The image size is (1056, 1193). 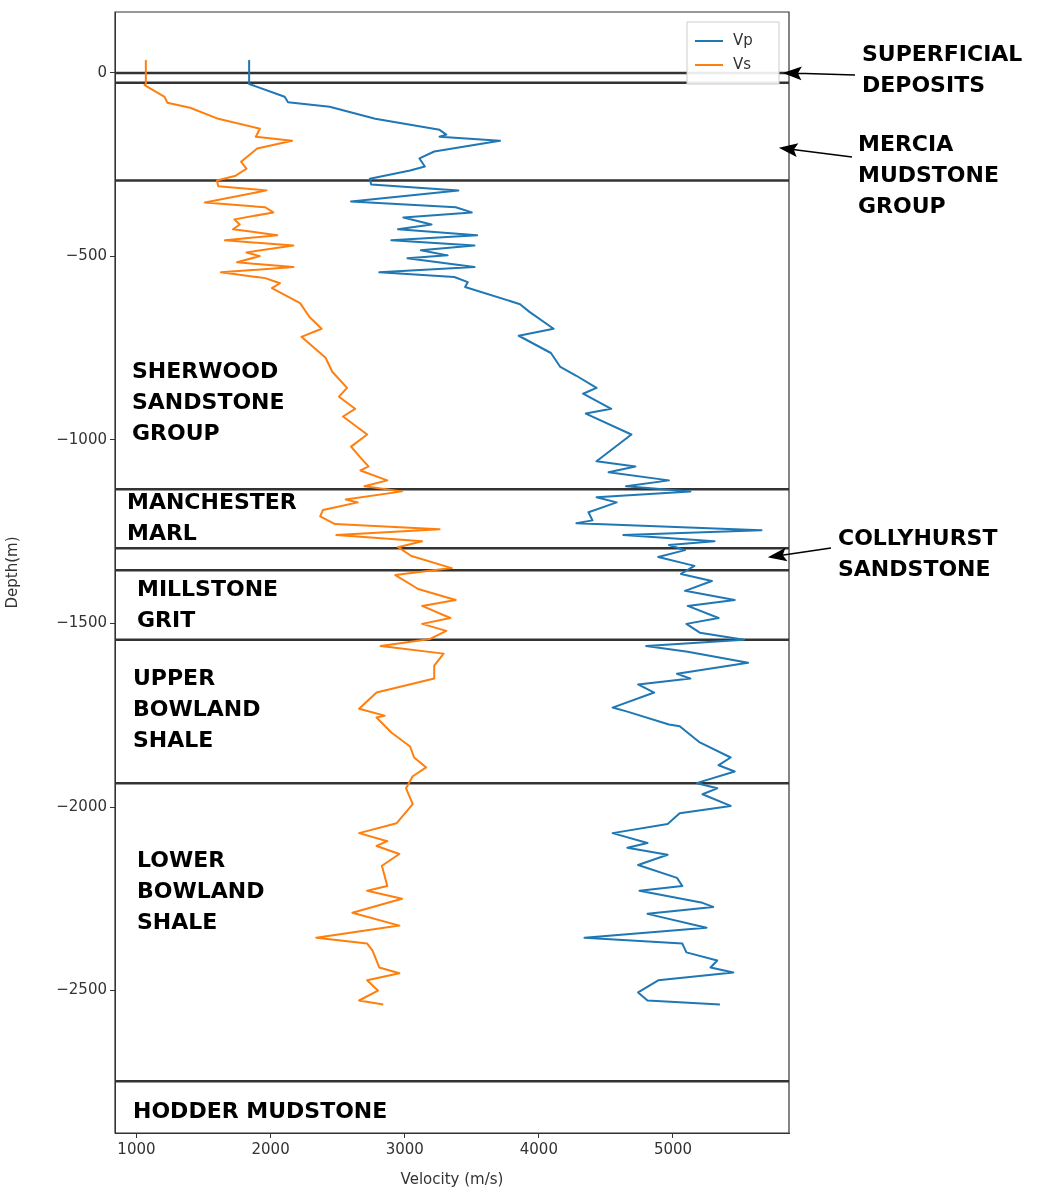 What do you see at coordinates (270, 1148) in the screenshot?
I see `x-tick-label: 2000` at bounding box center [270, 1148].